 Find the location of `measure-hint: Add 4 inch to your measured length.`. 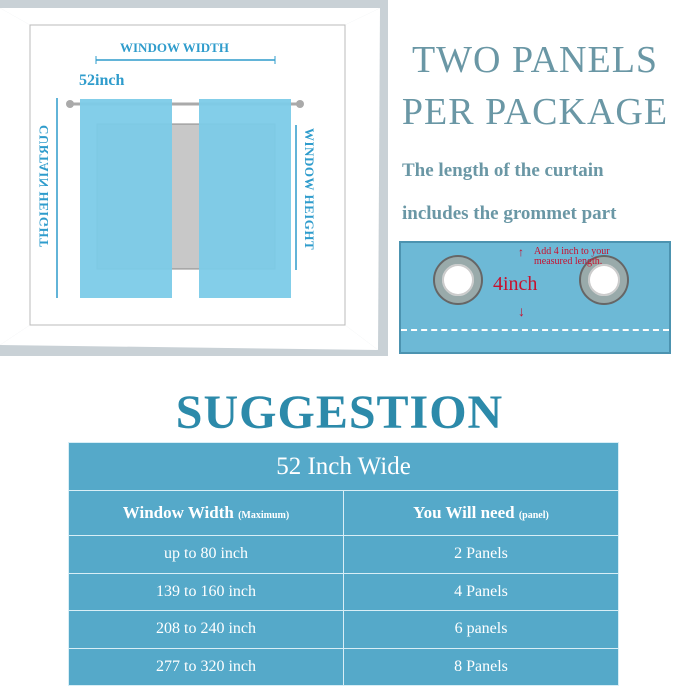

measure-hint: Add 4 inch to your measured length. is located at coordinates (572, 257).